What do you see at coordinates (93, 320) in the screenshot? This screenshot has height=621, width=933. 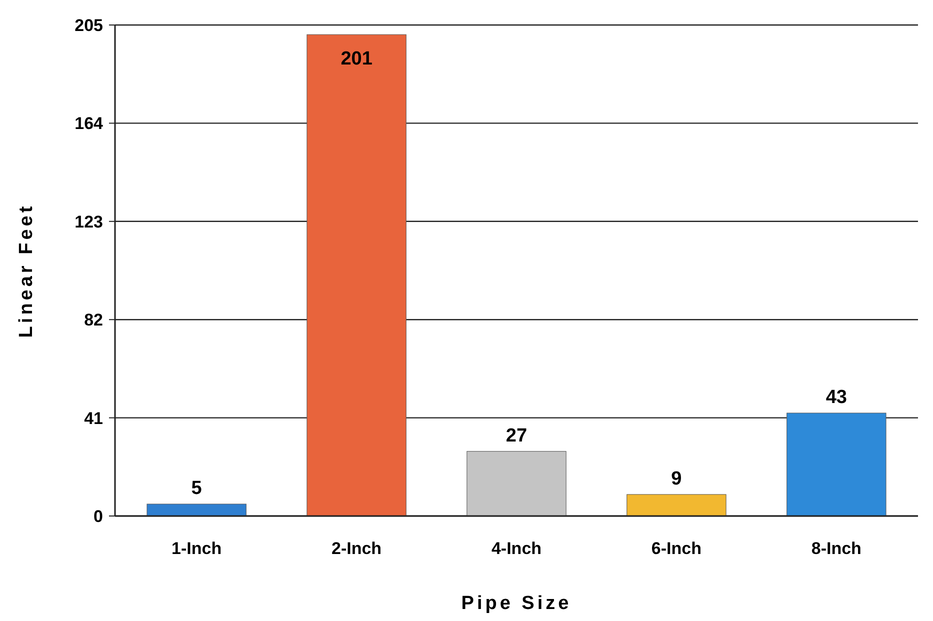 I see `y-tick-label: 82` at bounding box center [93, 320].